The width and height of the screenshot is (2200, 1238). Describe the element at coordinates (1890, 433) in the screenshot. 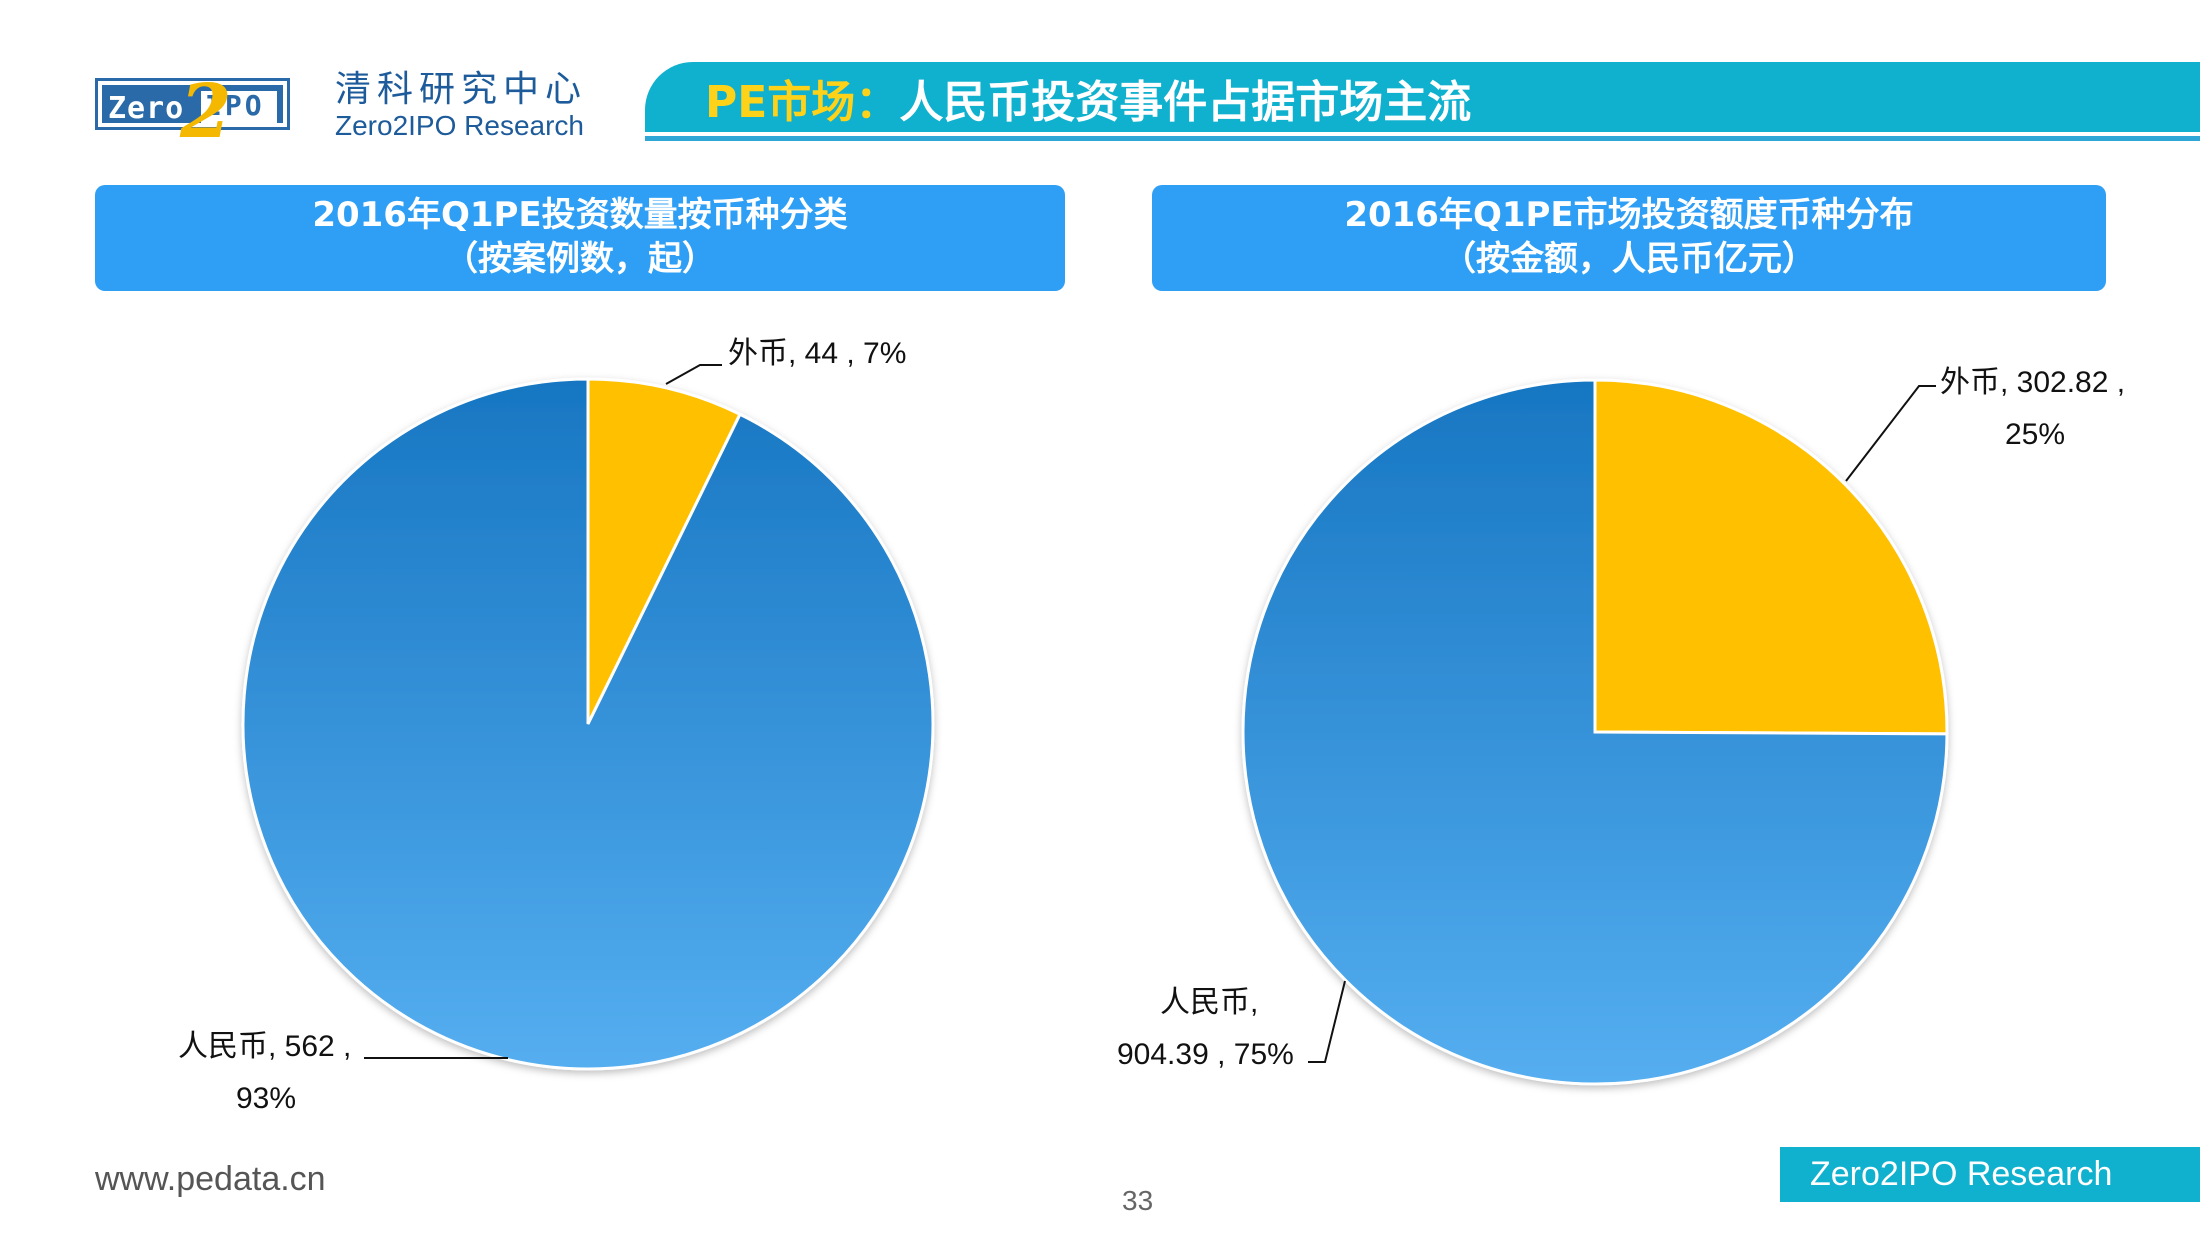

I see `chart2-label-leader-foreign` at that location.